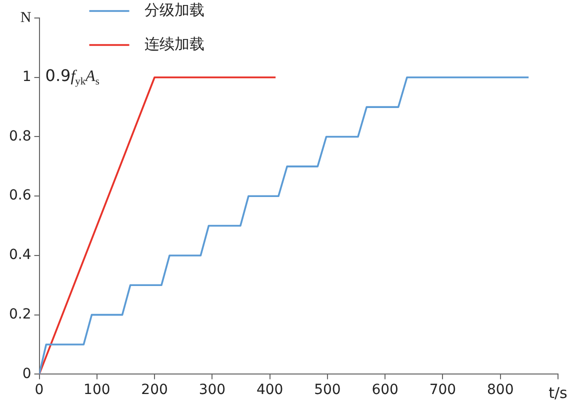 This screenshot has width=568, height=402. I want to click on x-tick-label: 800, so click(500, 390).